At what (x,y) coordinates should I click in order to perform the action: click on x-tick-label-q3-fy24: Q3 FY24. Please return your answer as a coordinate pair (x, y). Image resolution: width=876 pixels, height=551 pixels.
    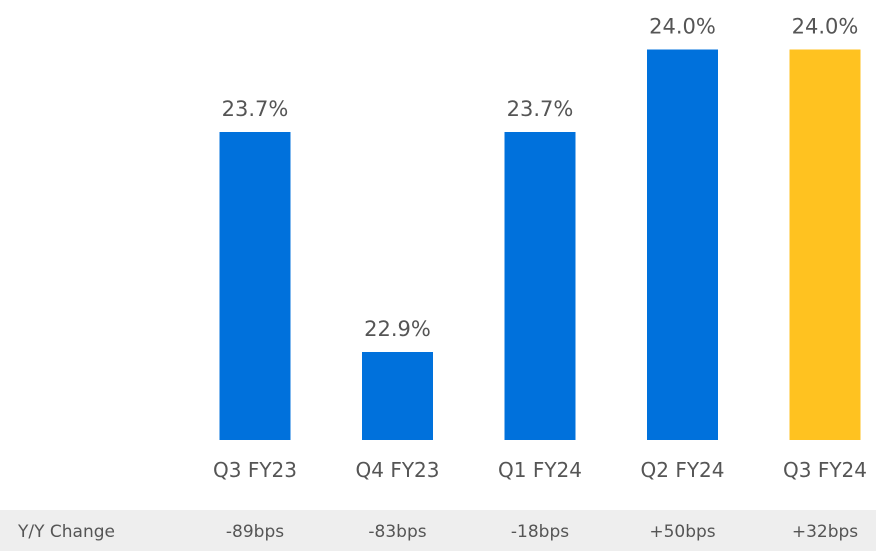
    Looking at the image, I should click on (825, 470).